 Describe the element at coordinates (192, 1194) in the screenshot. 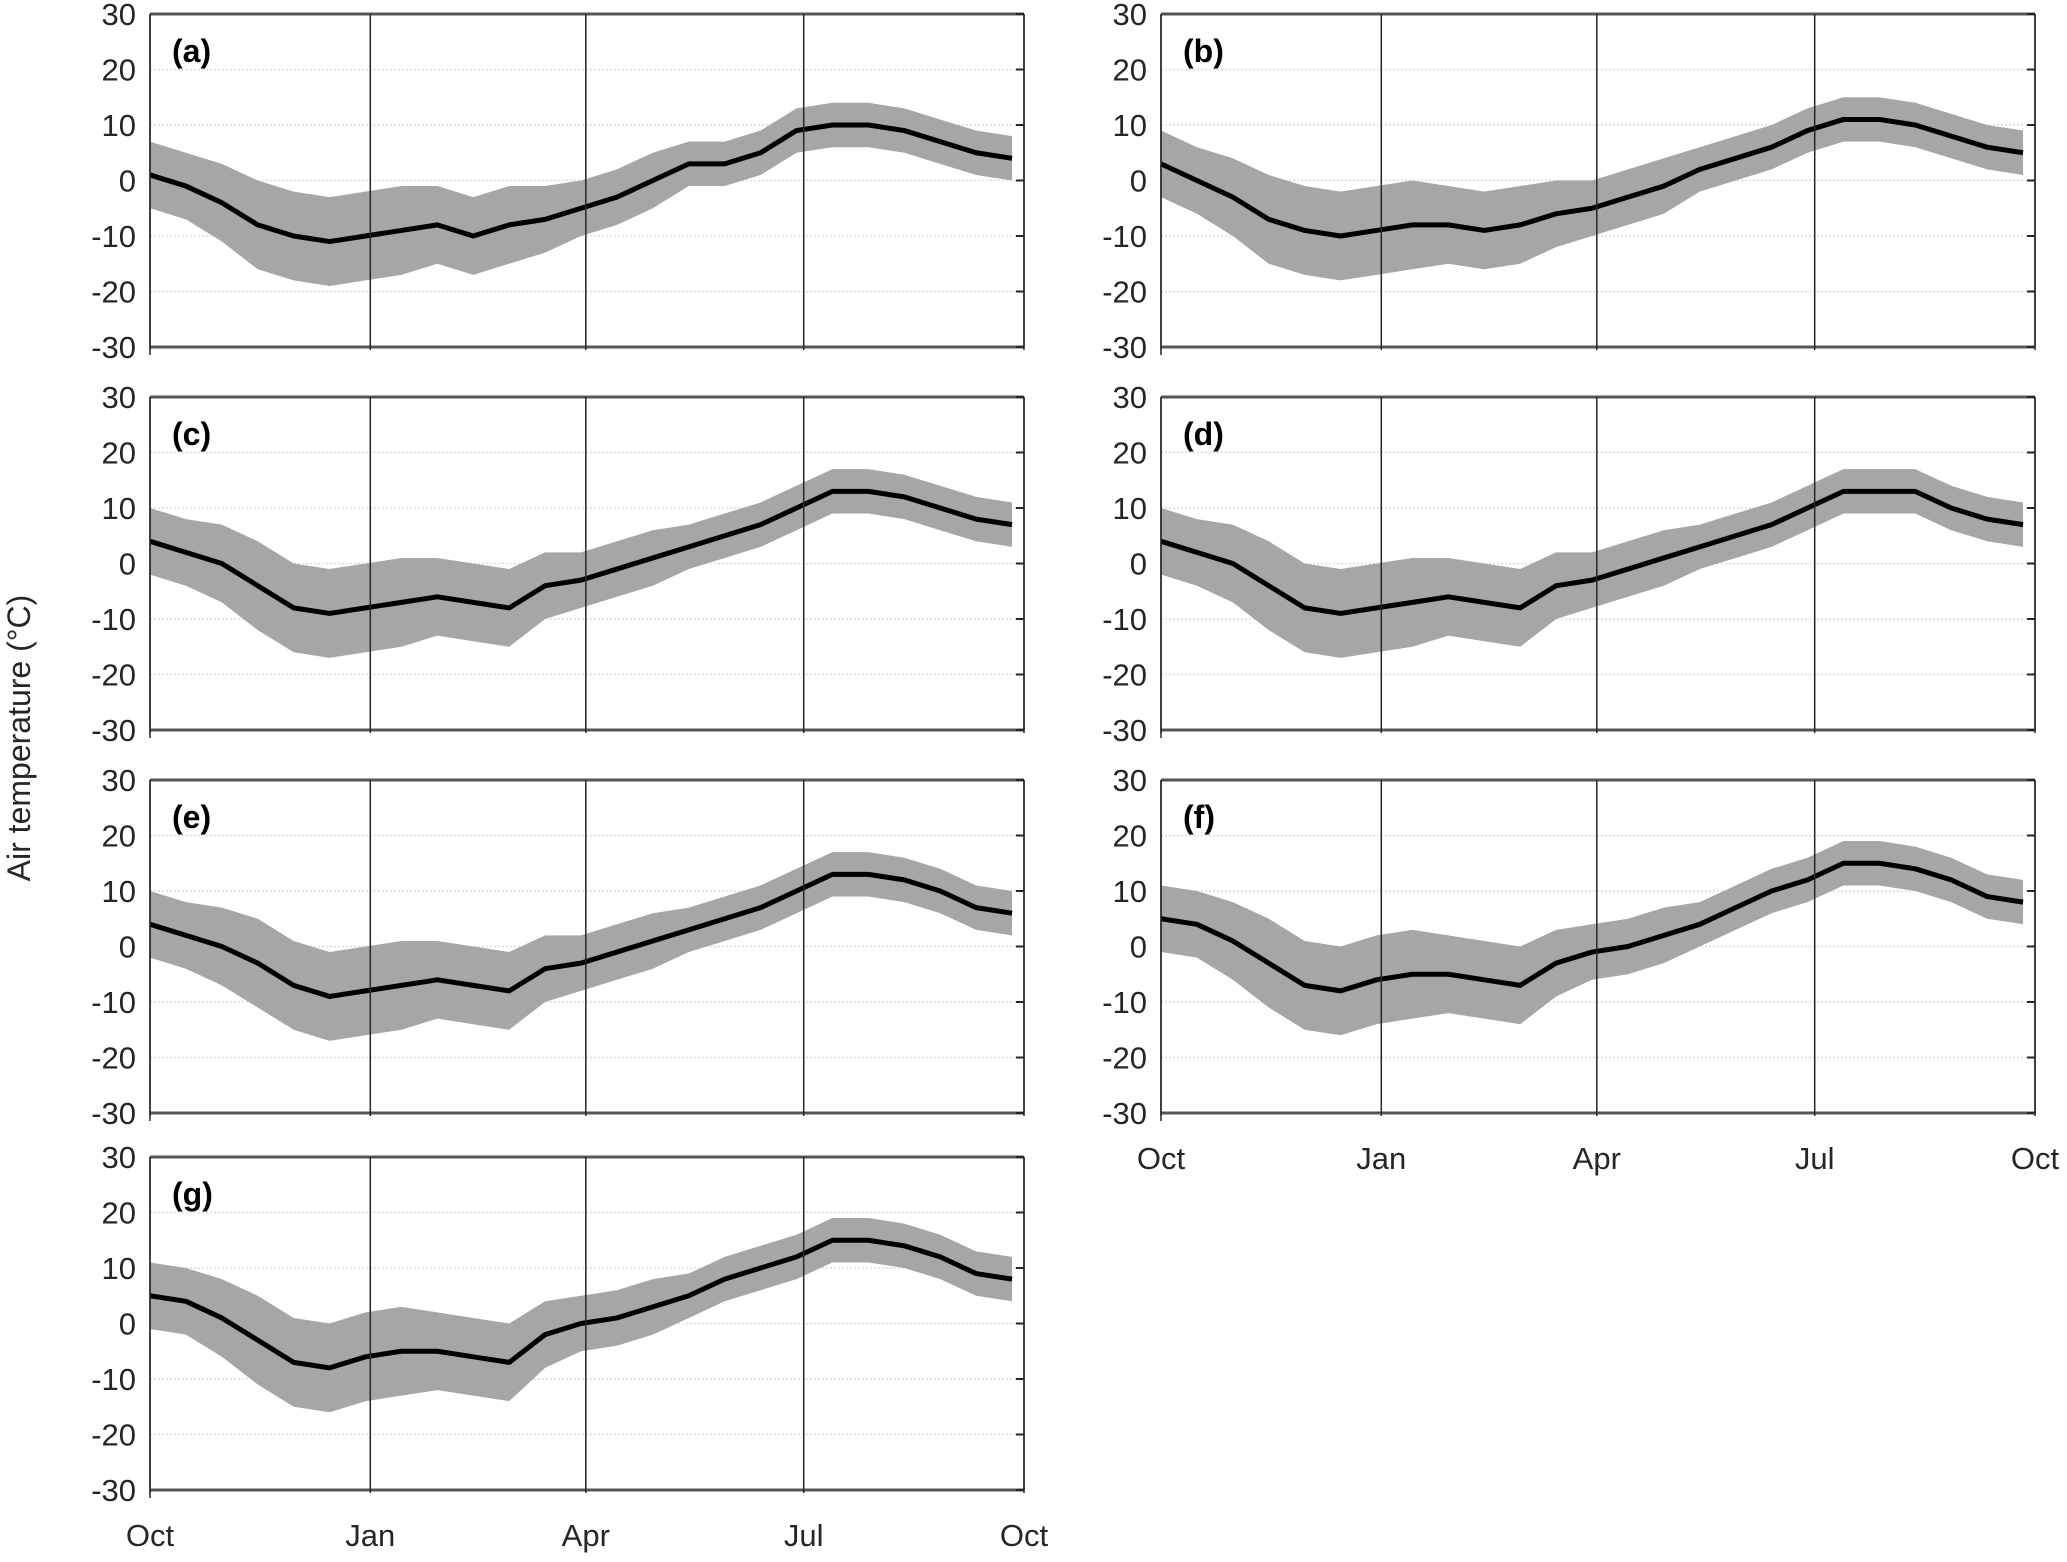

I see `panel-label: (g)` at that location.